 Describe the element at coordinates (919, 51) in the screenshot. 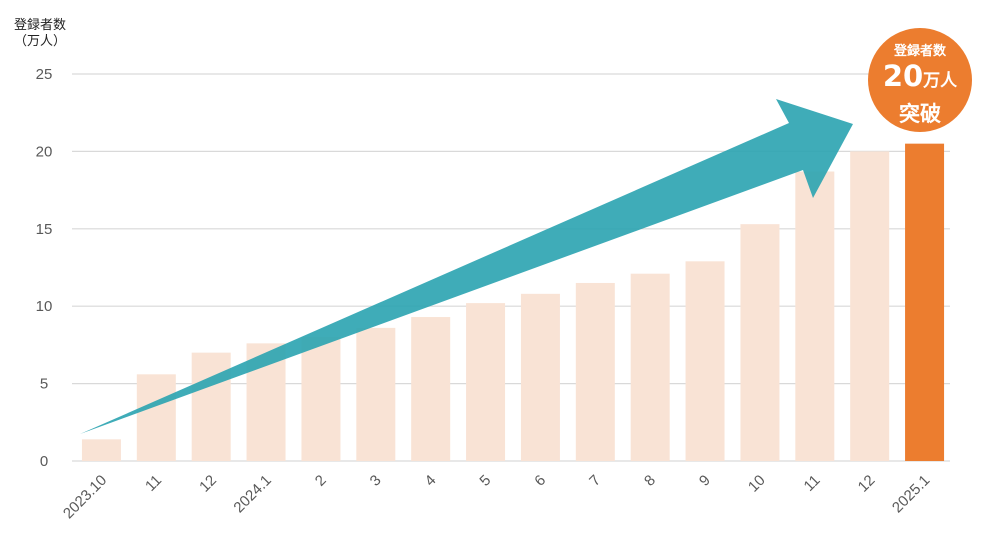

I see `badge-caption: 登録者数` at that location.